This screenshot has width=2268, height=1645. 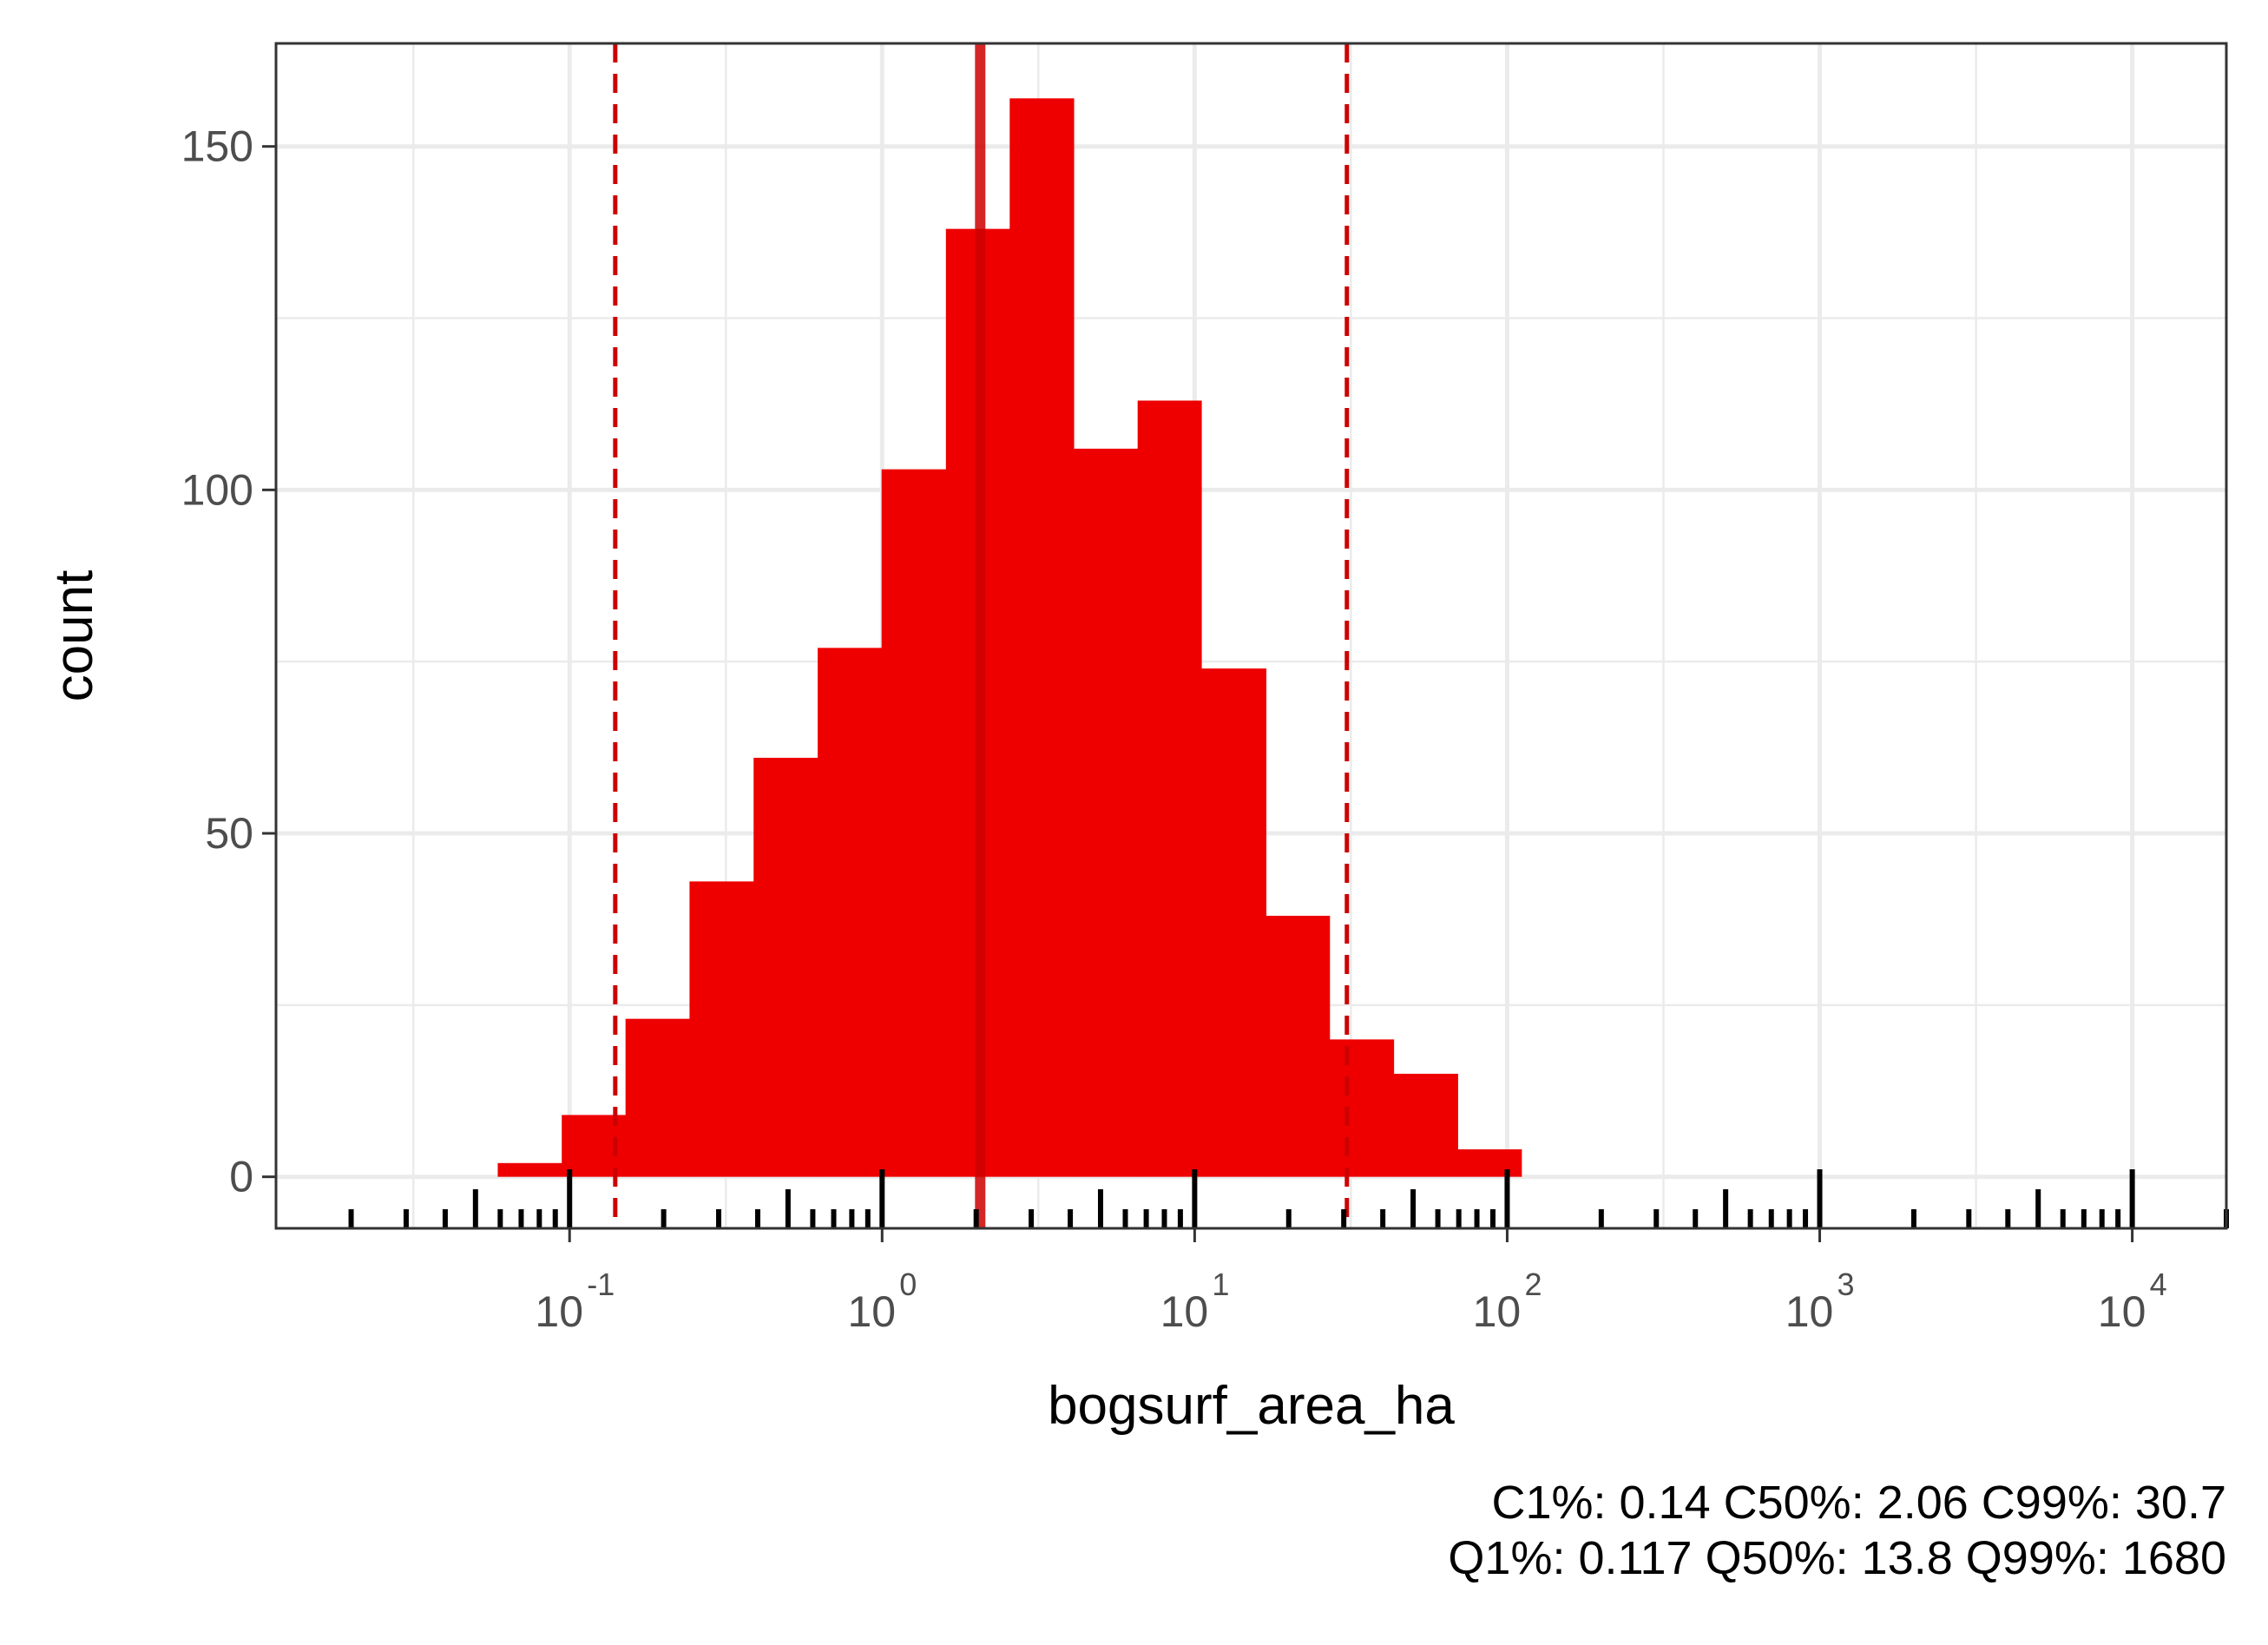 What do you see at coordinates (601, 1284) in the screenshot?
I see `x-tick-exponent: -1` at bounding box center [601, 1284].